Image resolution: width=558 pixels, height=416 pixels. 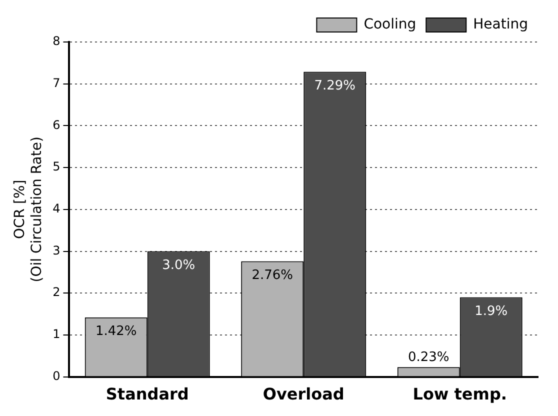 I want to click on data-label: 1.42%, so click(x=116, y=332).